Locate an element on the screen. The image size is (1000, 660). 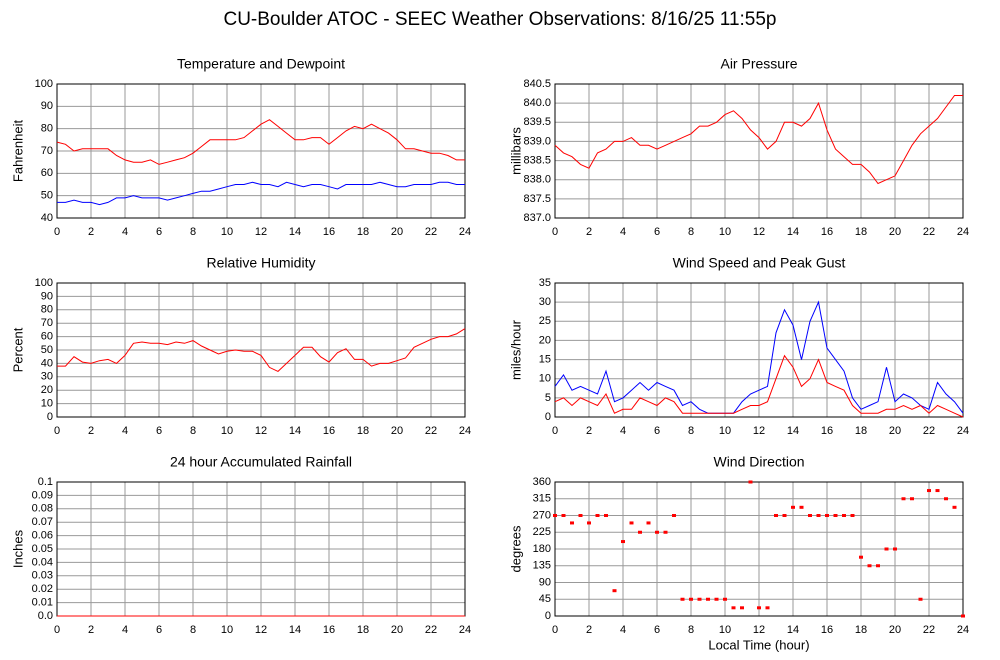
y-tick-label: 35 is located at coordinates (545, 283).